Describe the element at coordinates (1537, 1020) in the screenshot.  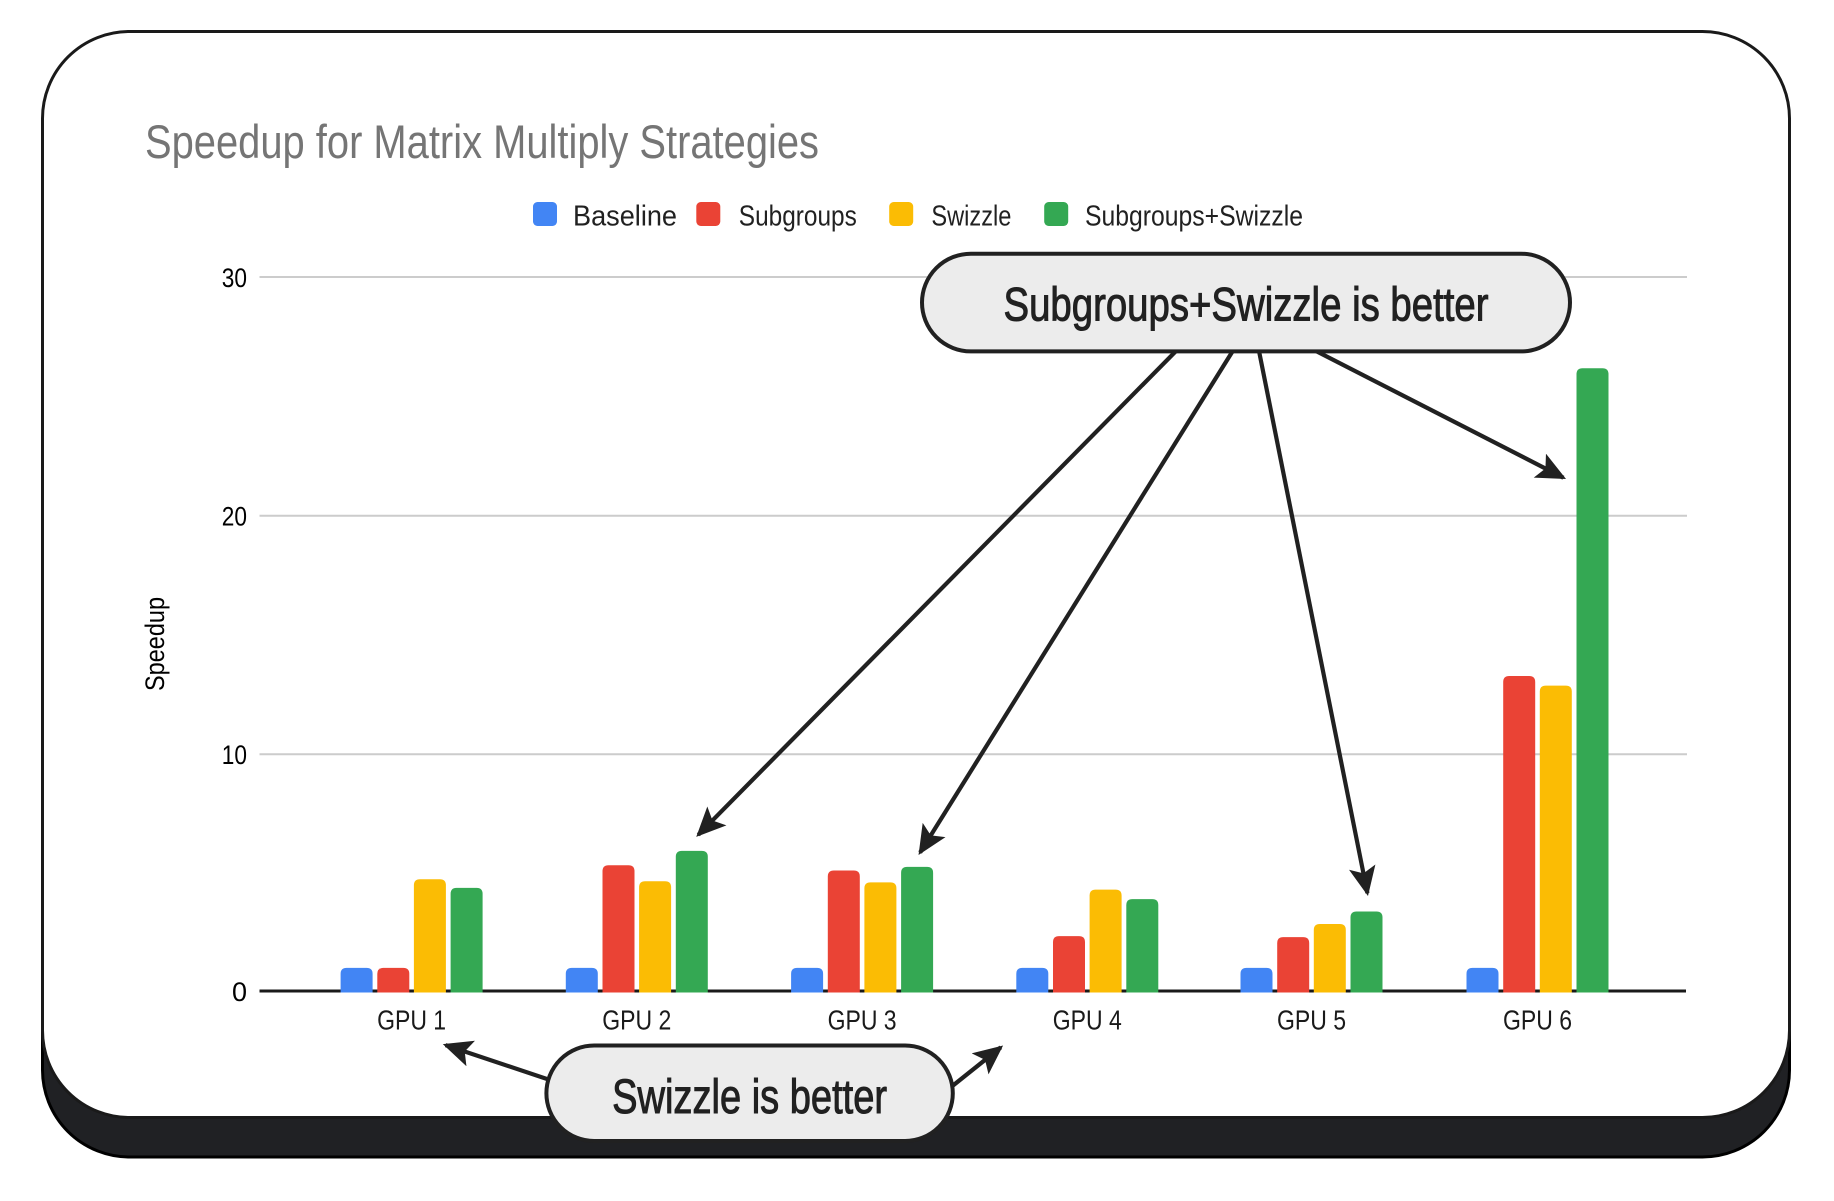
I see `svg-text: GPU 6` at that location.